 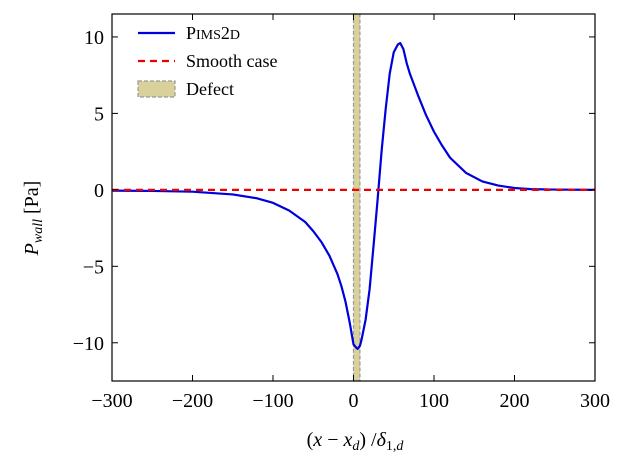 I want to click on y-tick-label: 0, so click(x=99, y=191).